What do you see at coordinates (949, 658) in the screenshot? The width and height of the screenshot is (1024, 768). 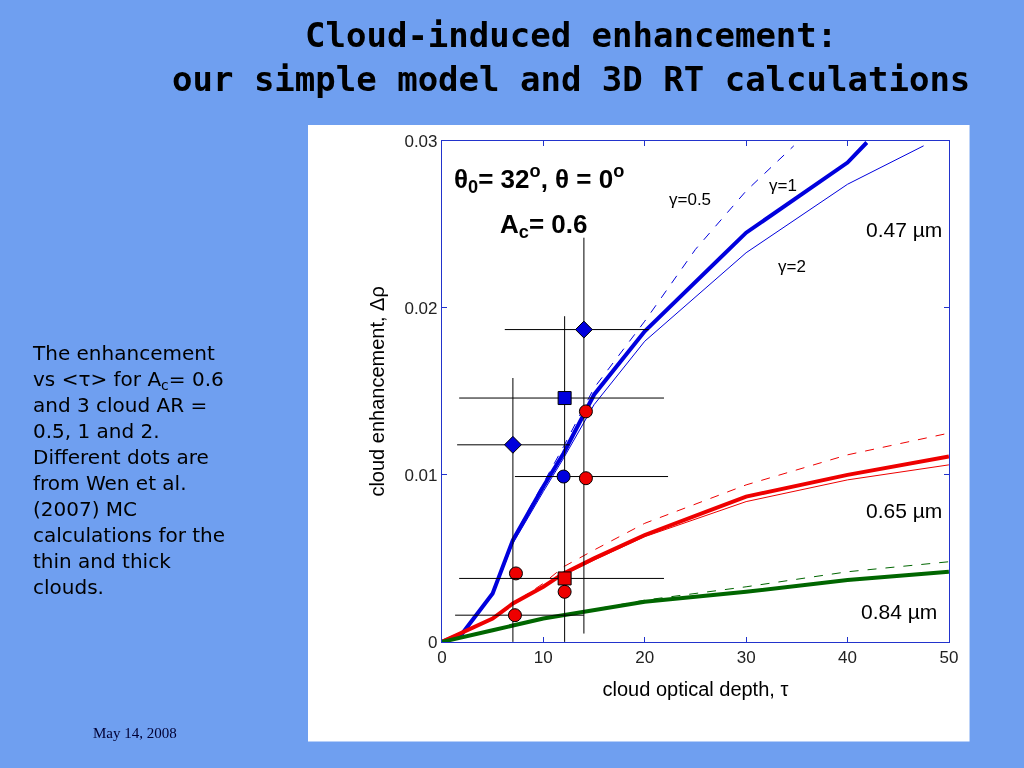 I see `x-tick-label: 50` at bounding box center [949, 658].